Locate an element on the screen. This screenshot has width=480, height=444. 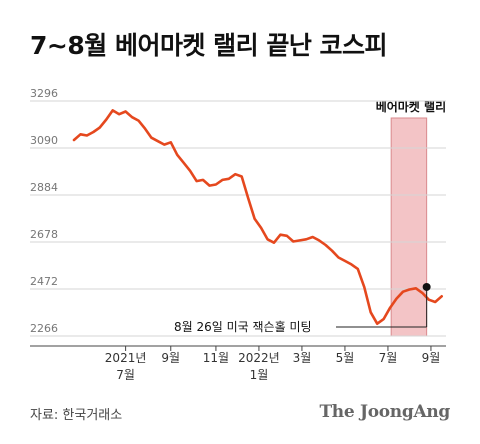
chart-title: 7~8월 베어마켓 랠리 끝난 코스피 is located at coordinates (209, 45).